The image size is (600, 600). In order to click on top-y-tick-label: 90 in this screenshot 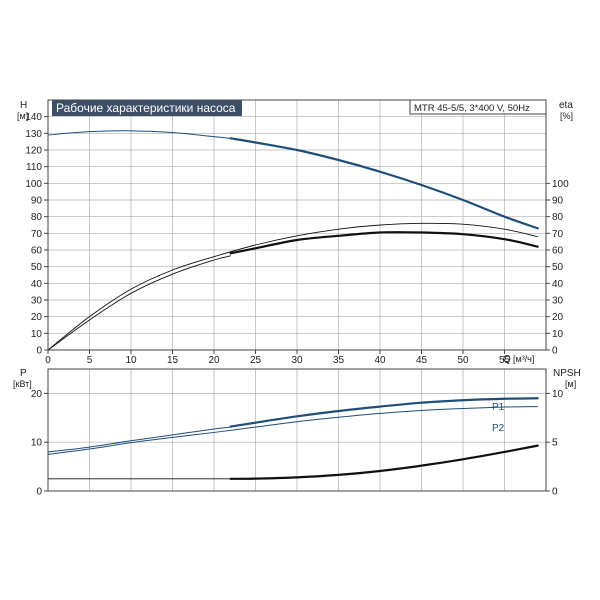, I will do `click(37, 201)`.